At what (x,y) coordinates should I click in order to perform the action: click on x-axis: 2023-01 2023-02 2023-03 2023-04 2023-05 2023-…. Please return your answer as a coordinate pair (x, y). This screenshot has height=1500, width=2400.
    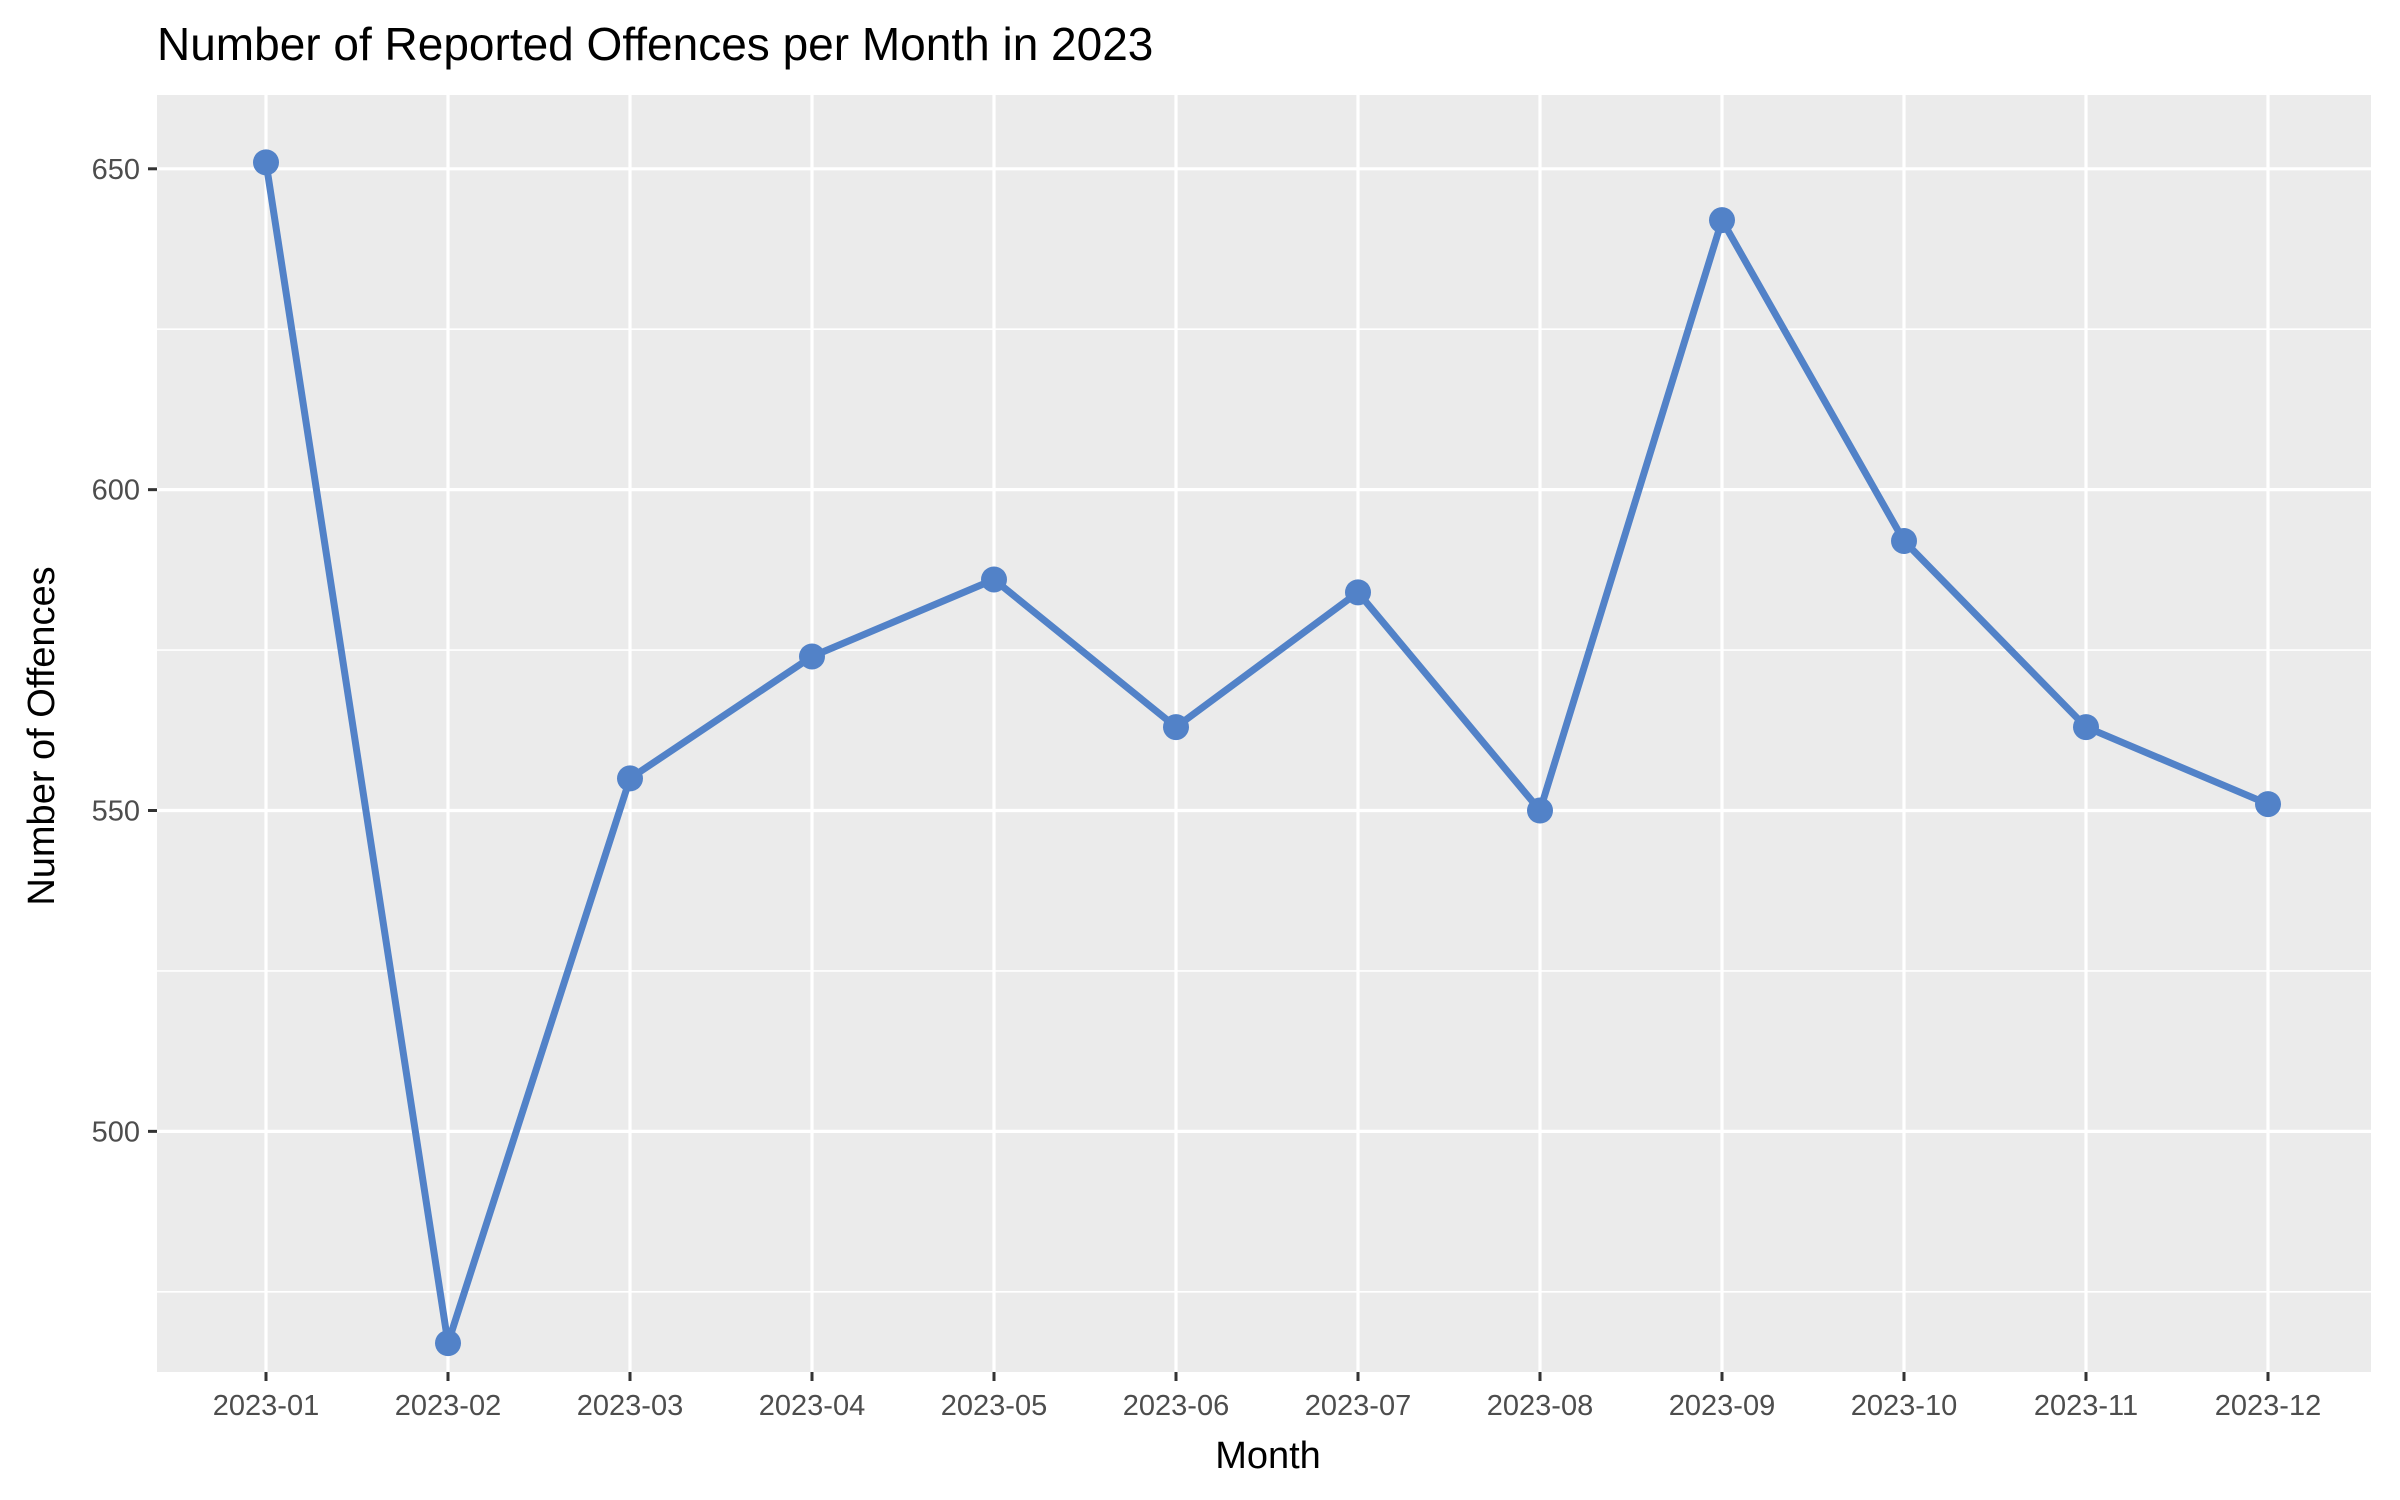
    Looking at the image, I should click on (1267, 1397).